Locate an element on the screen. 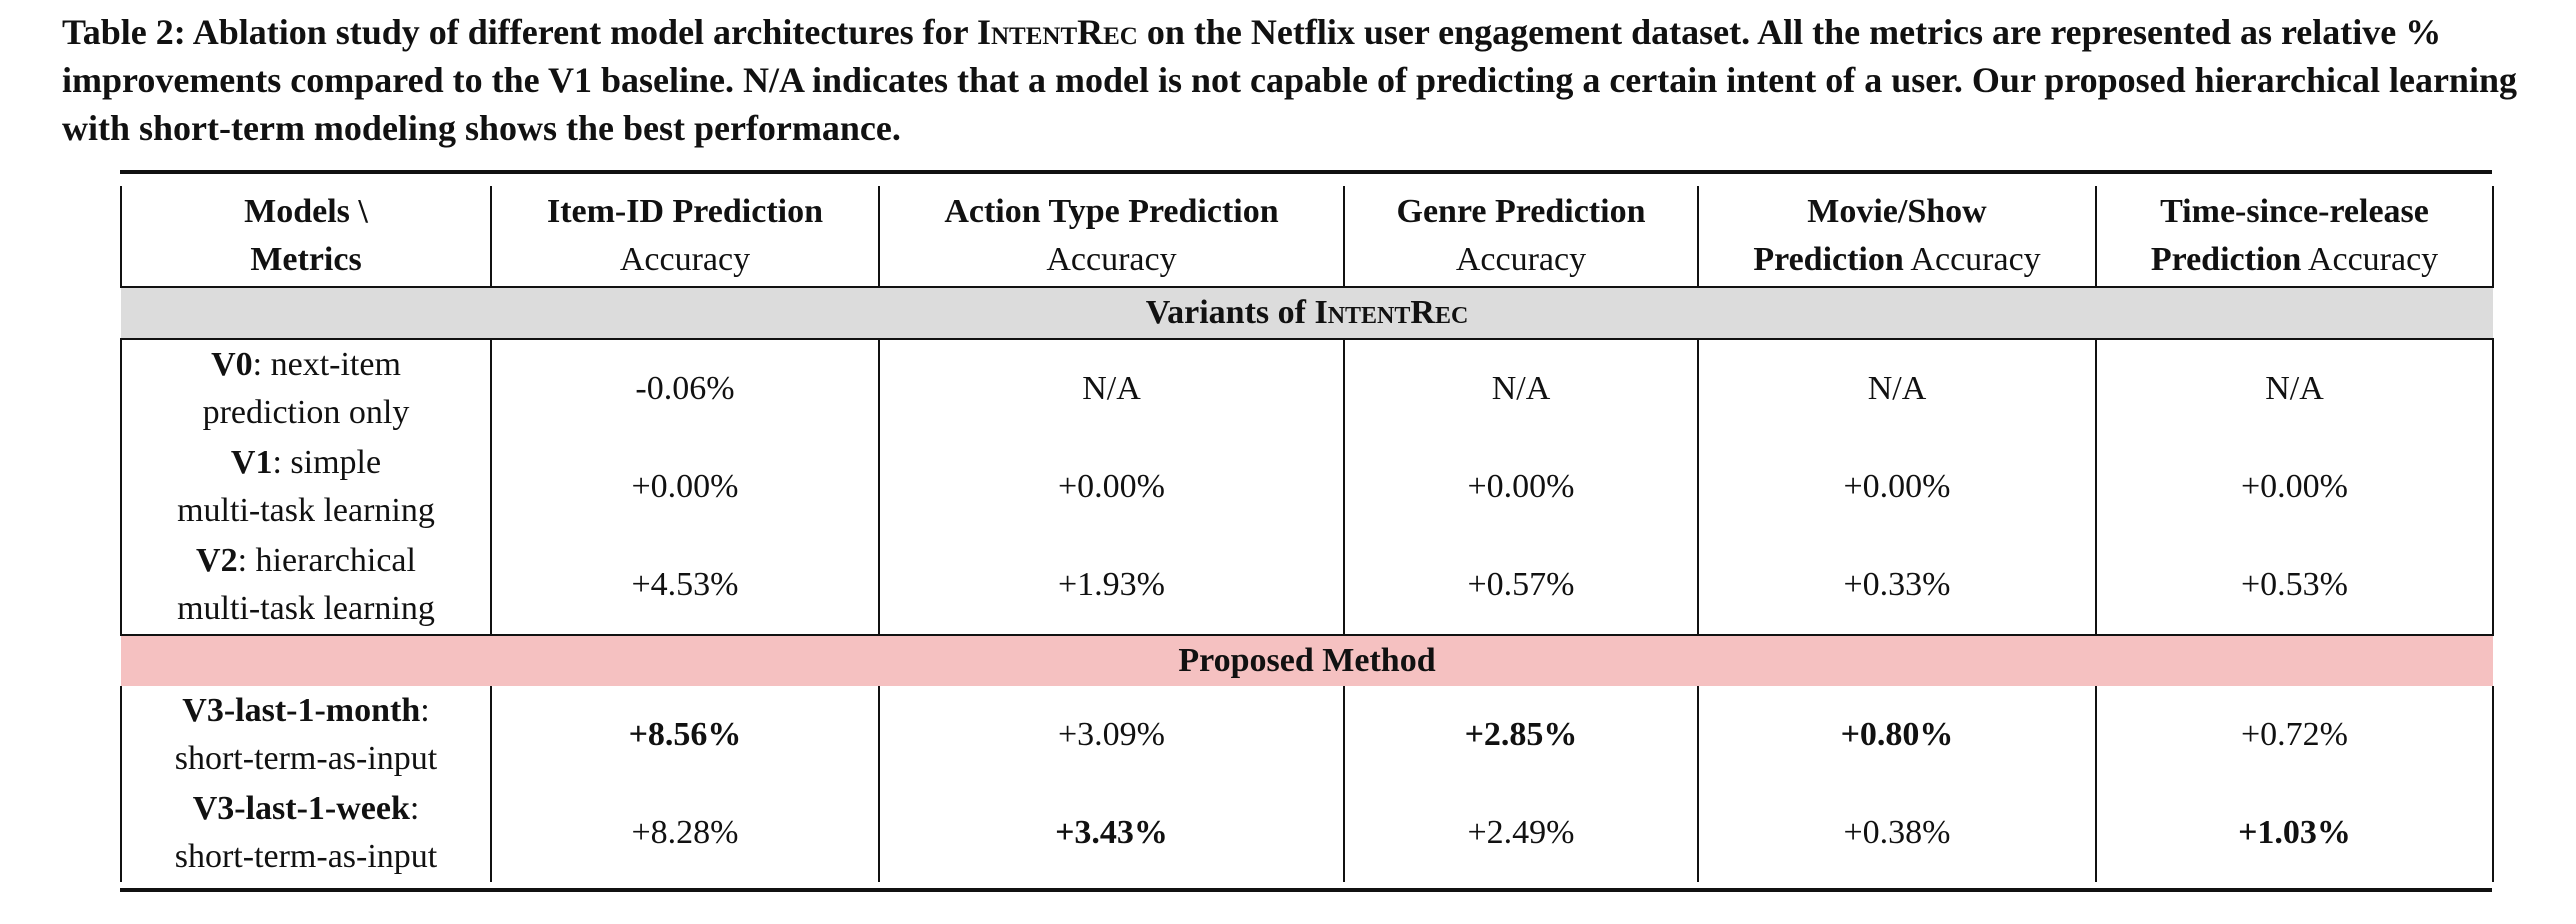  header-item-id: Item-ID Prediction Accuracy is located at coordinates (685, 237).